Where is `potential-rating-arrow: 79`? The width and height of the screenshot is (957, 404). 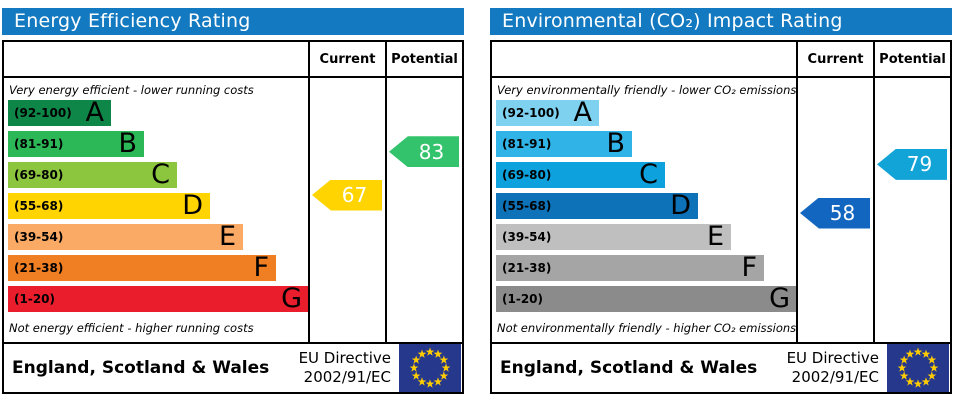 potential-rating-arrow: 79 is located at coordinates (912, 164).